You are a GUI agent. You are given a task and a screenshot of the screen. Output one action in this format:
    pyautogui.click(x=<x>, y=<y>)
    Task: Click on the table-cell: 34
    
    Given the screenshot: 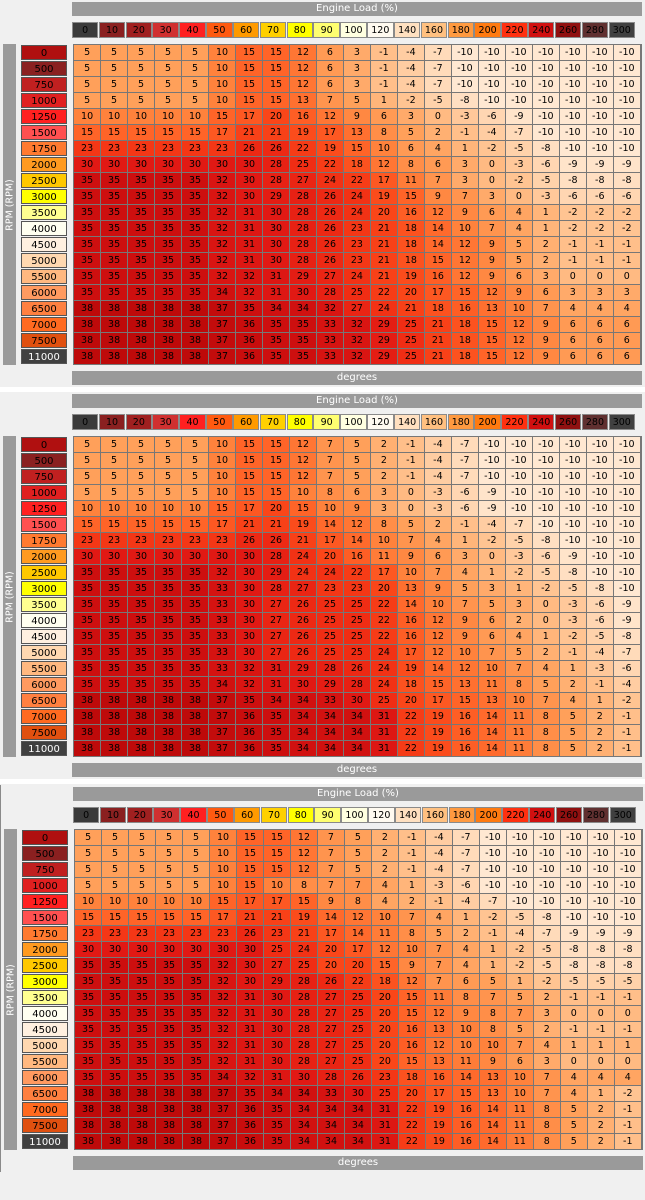 What is the action you would take?
    pyautogui.click(x=276, y=700)
    